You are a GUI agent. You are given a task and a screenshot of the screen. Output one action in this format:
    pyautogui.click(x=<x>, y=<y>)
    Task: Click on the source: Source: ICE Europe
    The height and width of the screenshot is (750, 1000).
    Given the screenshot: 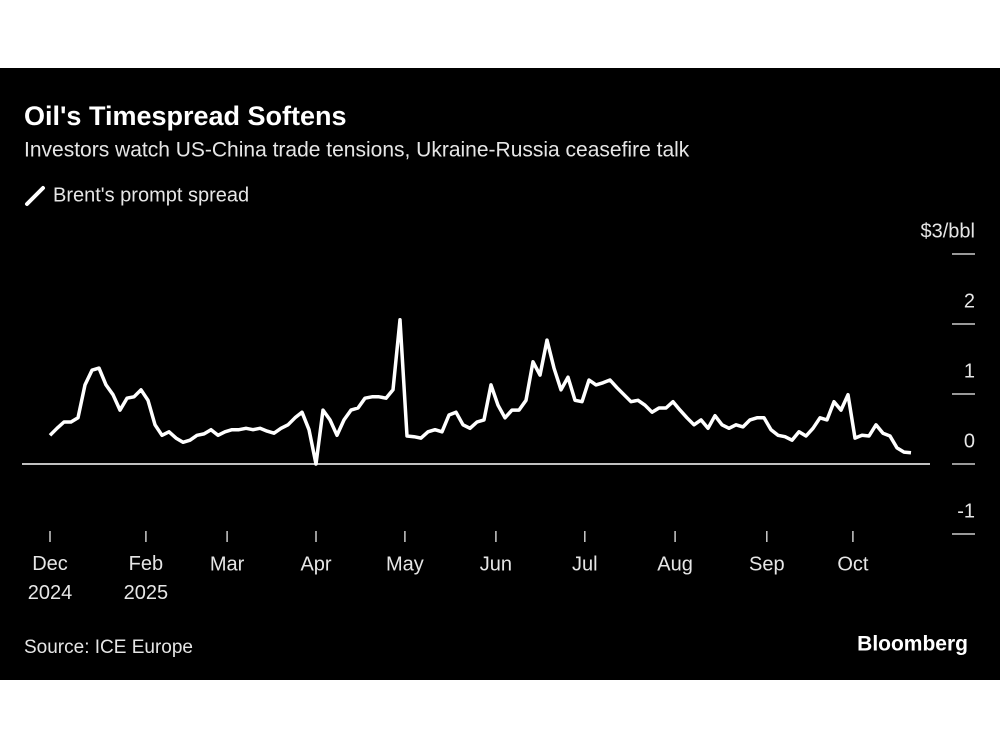 What is the action you would take?
    pyautogui.click(x=108, y=647)
    